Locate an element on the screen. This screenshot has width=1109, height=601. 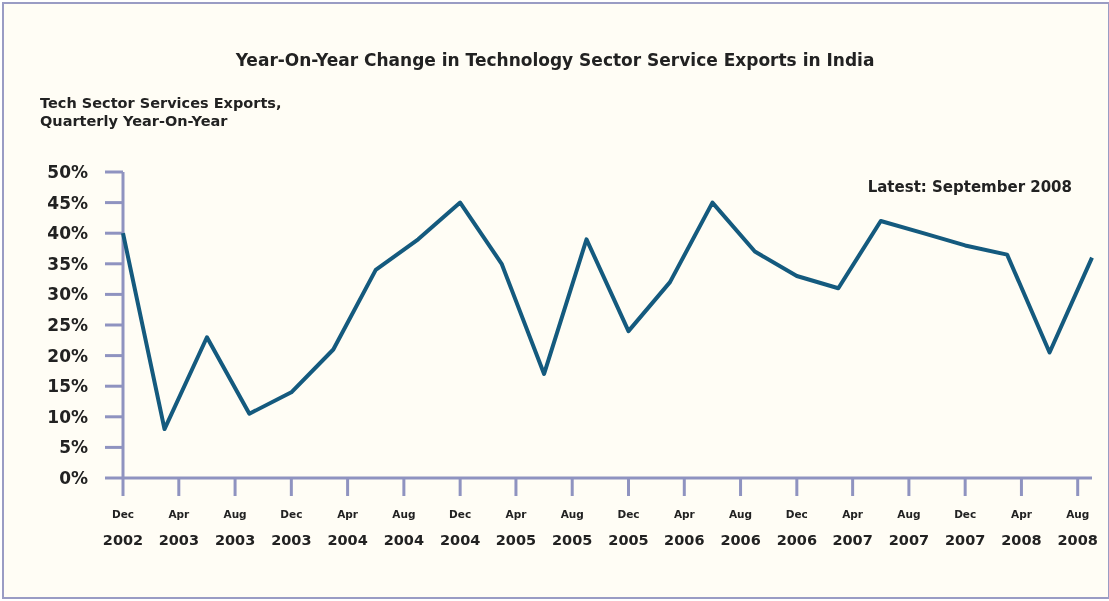
chart-title: Year-On-Year Change in Technology Sector Service Exports in India is located at coordinates (554, 60).